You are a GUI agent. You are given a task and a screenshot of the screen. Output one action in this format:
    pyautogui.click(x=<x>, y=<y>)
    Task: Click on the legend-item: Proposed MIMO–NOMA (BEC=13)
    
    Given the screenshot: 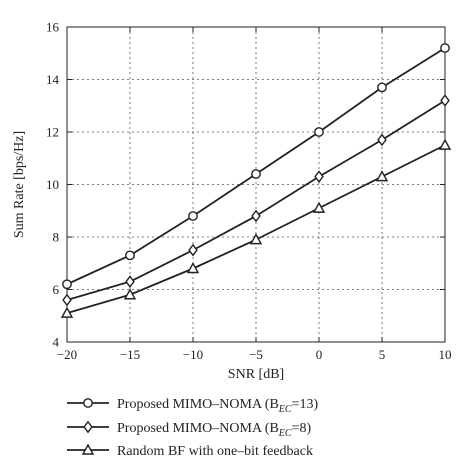 What is the action you would take?
    pyautogui.click(x=192, y=406)
    